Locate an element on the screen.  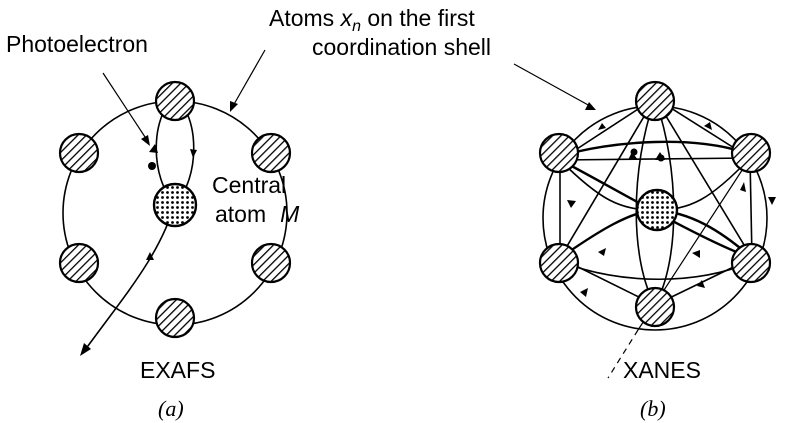
shell-atom-upper-left-b is located at coordinates (559, 153).